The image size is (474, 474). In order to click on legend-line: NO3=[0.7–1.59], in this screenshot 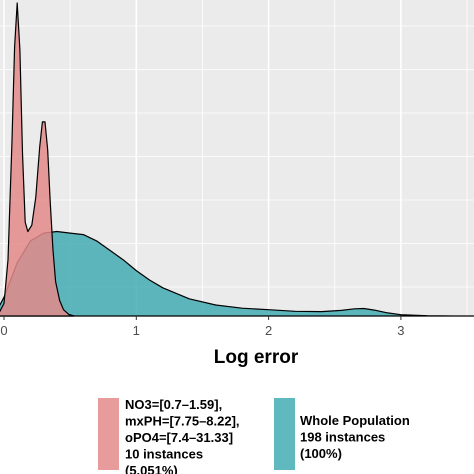, I will do `click(173, 404)`.